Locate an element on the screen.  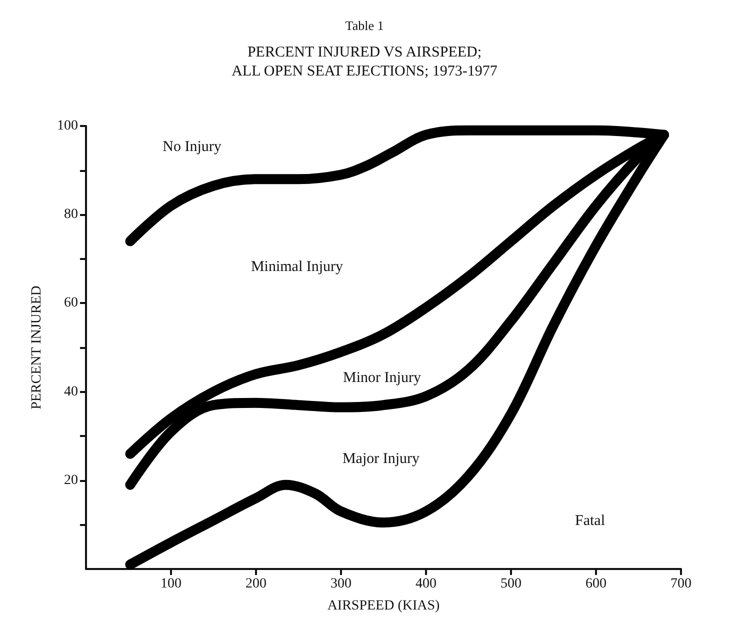
y-tick-label: 100 is located at coordinates (67, 126).